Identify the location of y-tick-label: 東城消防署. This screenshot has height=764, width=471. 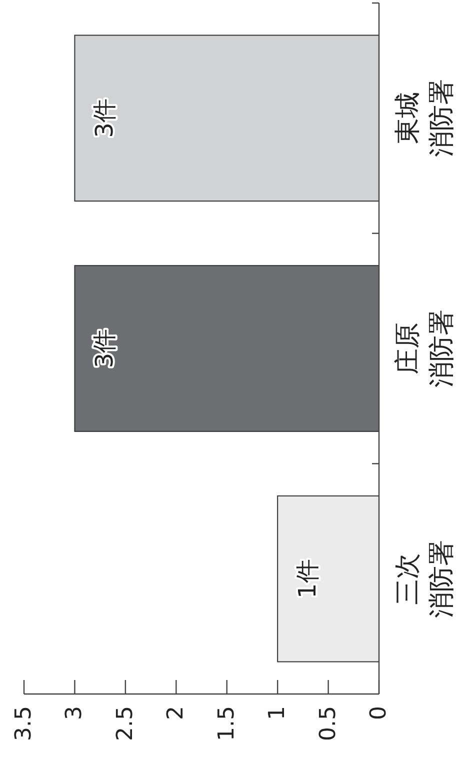
(425, 118).